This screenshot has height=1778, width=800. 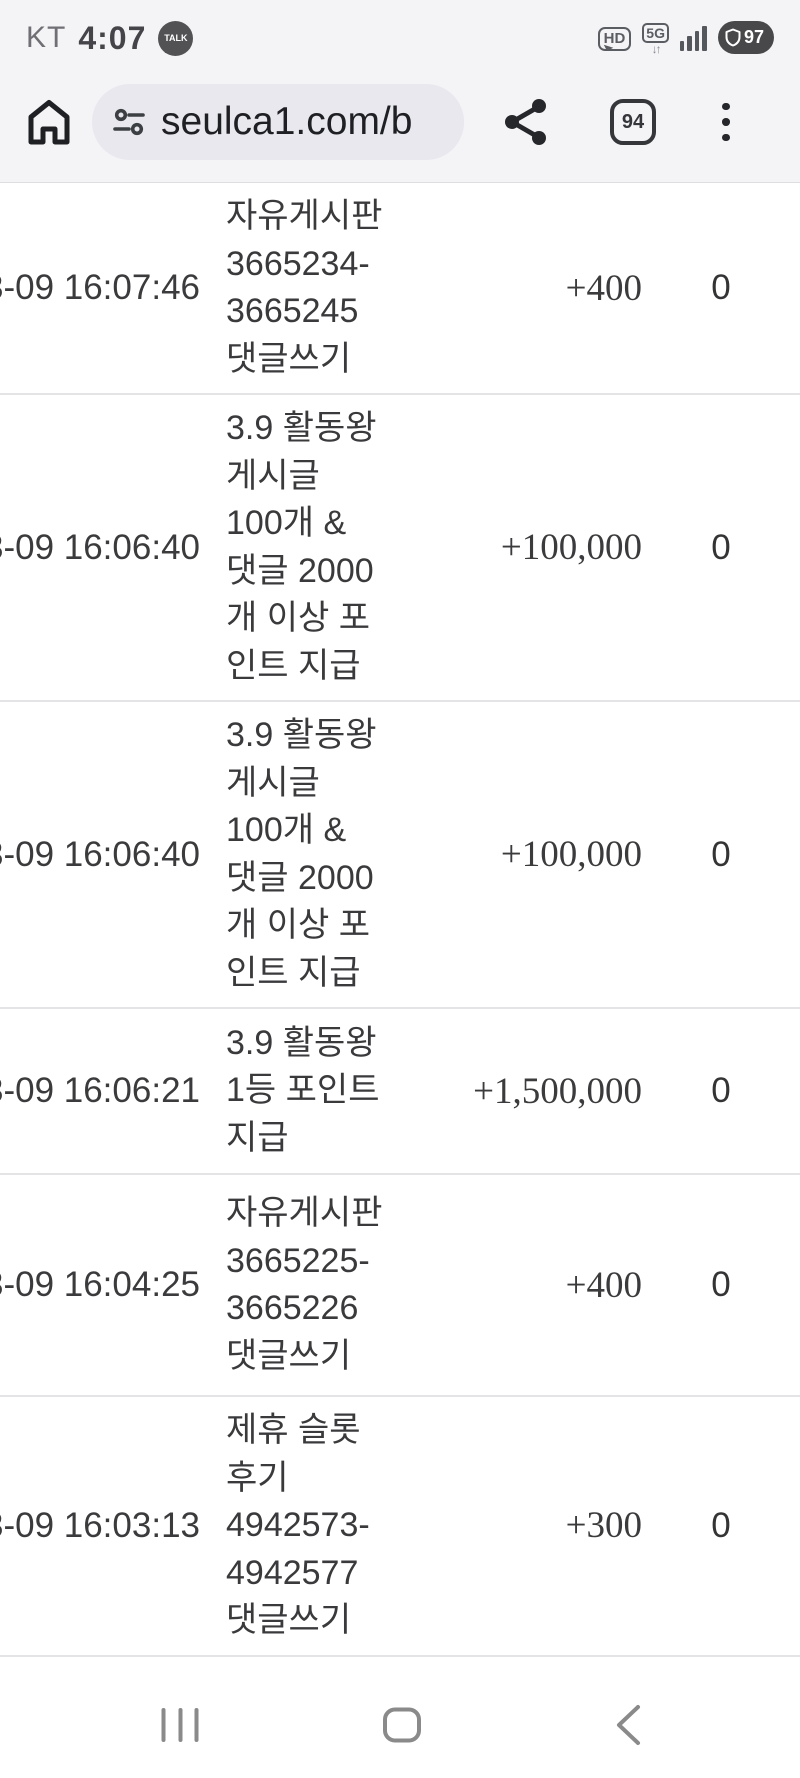 I want to click on recents-button, so click(x=180, y=1725).